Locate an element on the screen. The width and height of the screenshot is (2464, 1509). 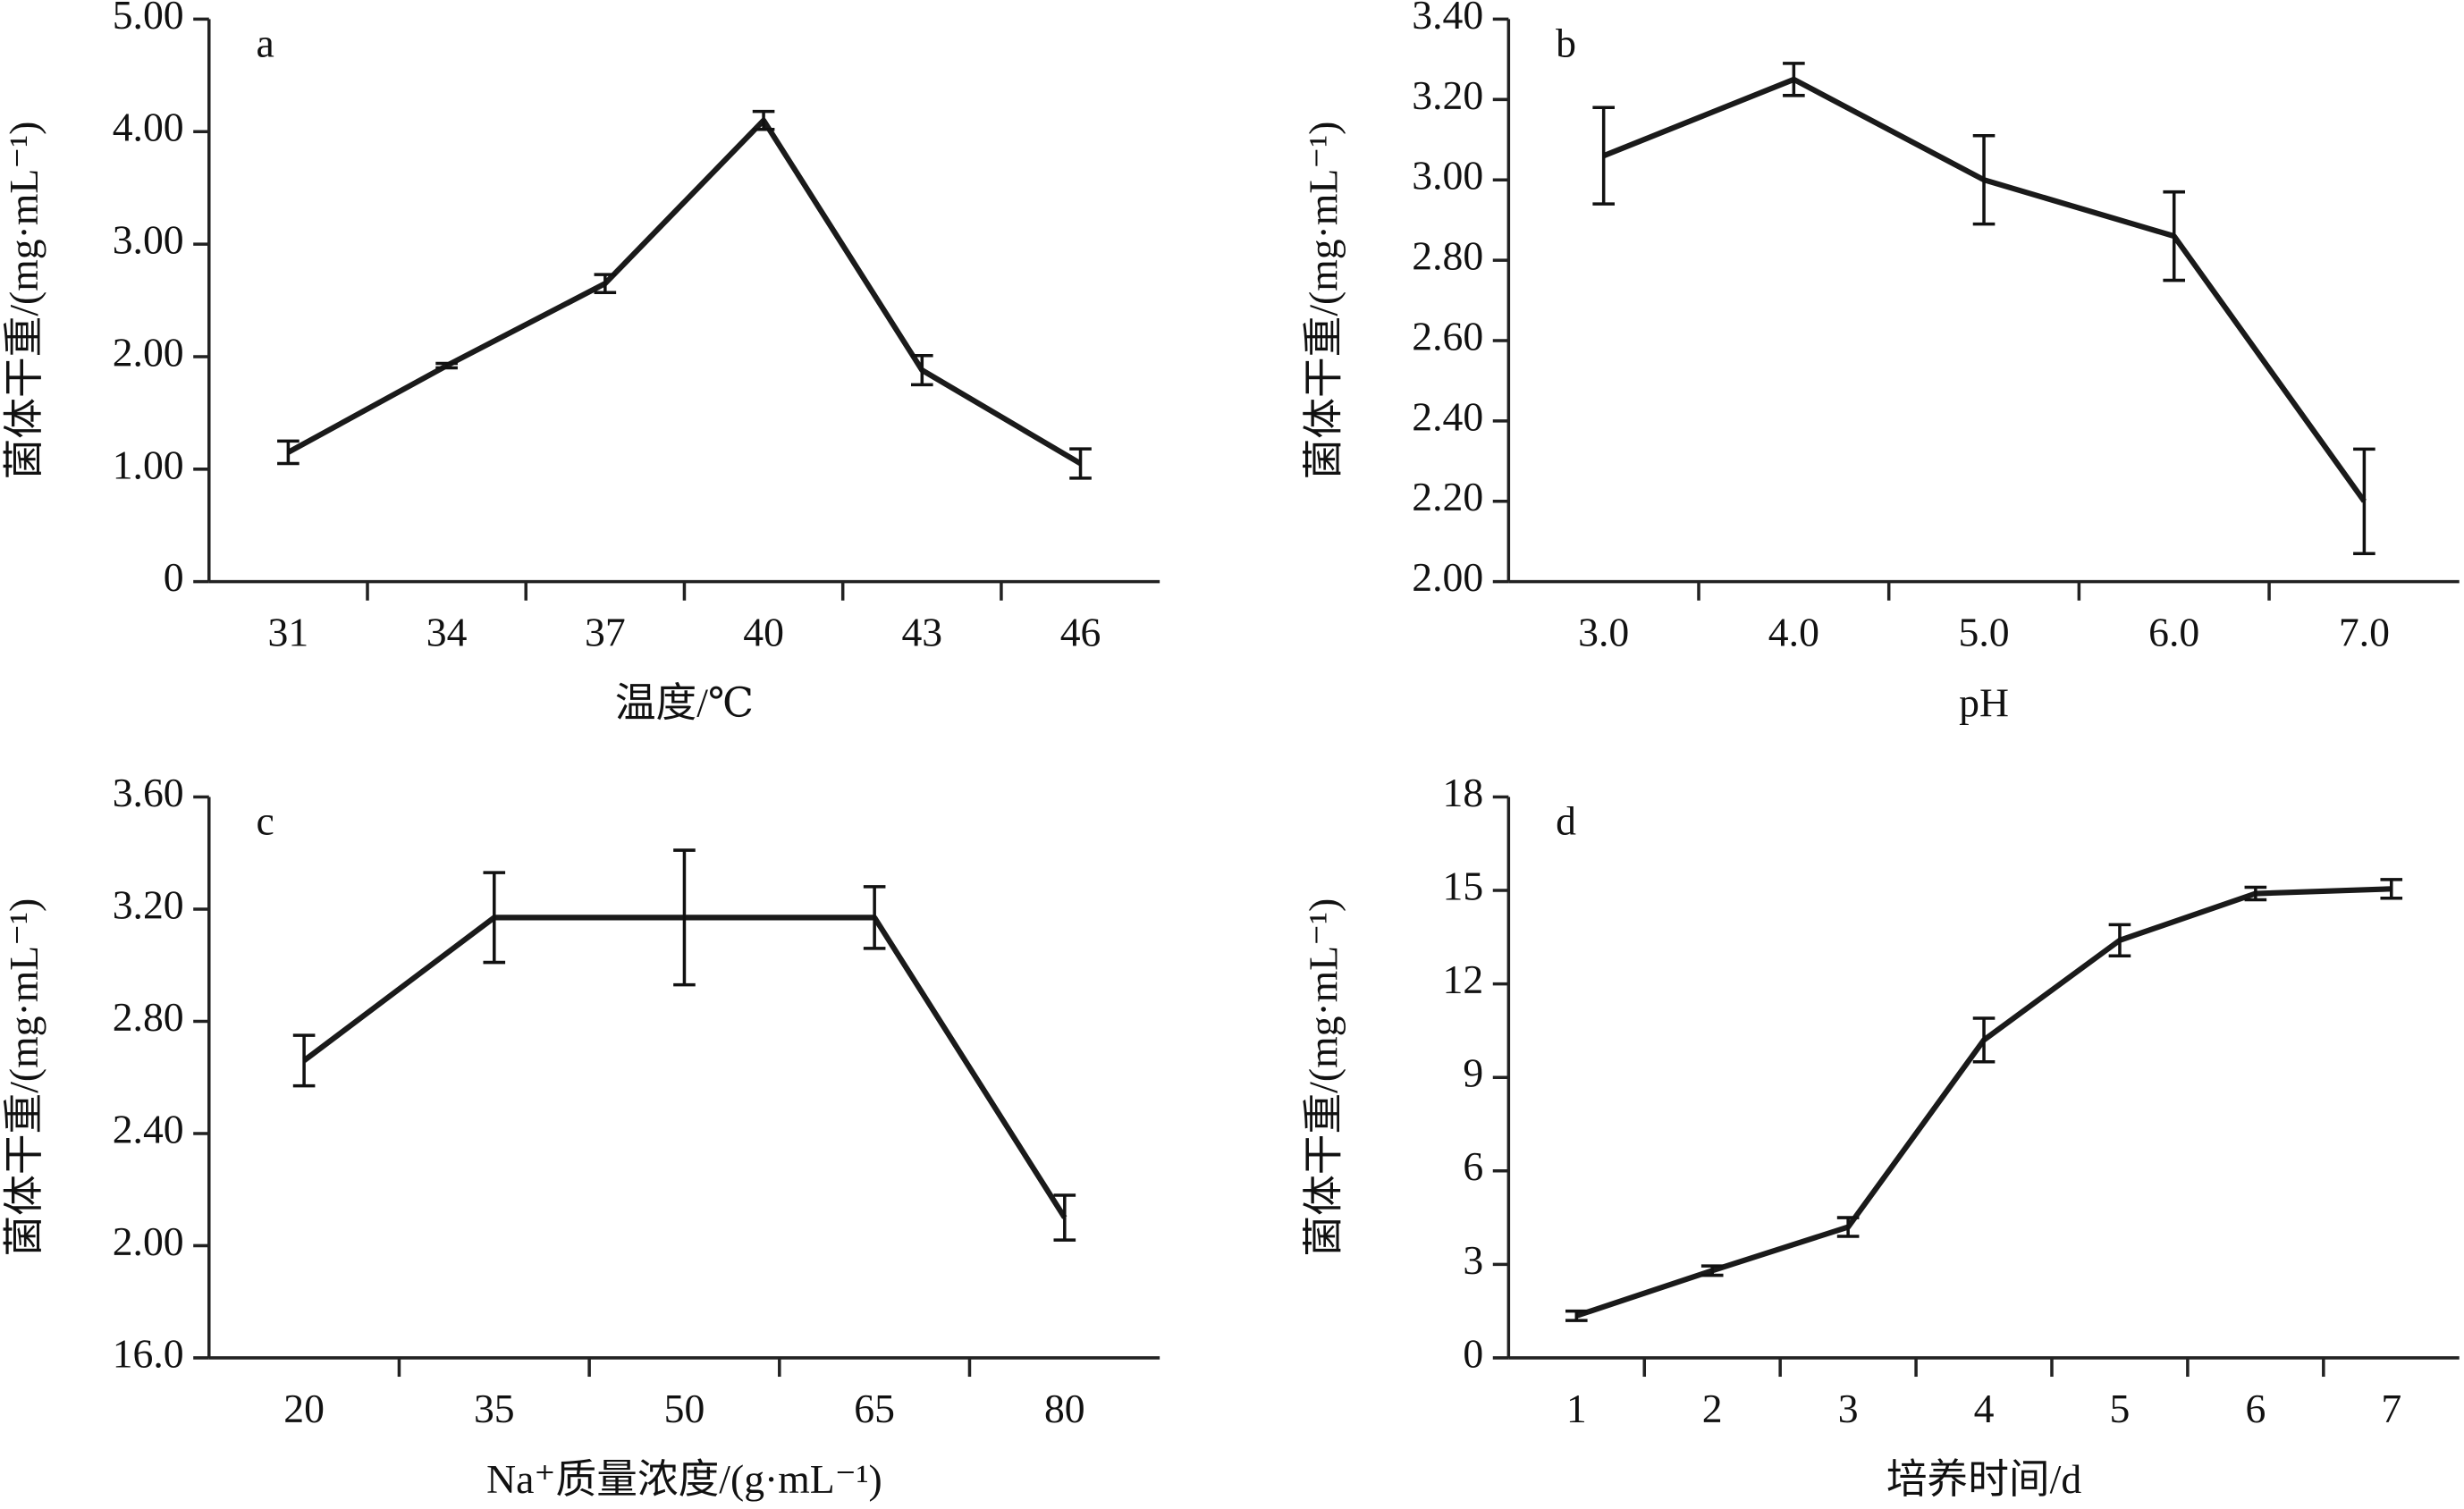
x-tick-label: 65 is located at coordinates (874, 1408).